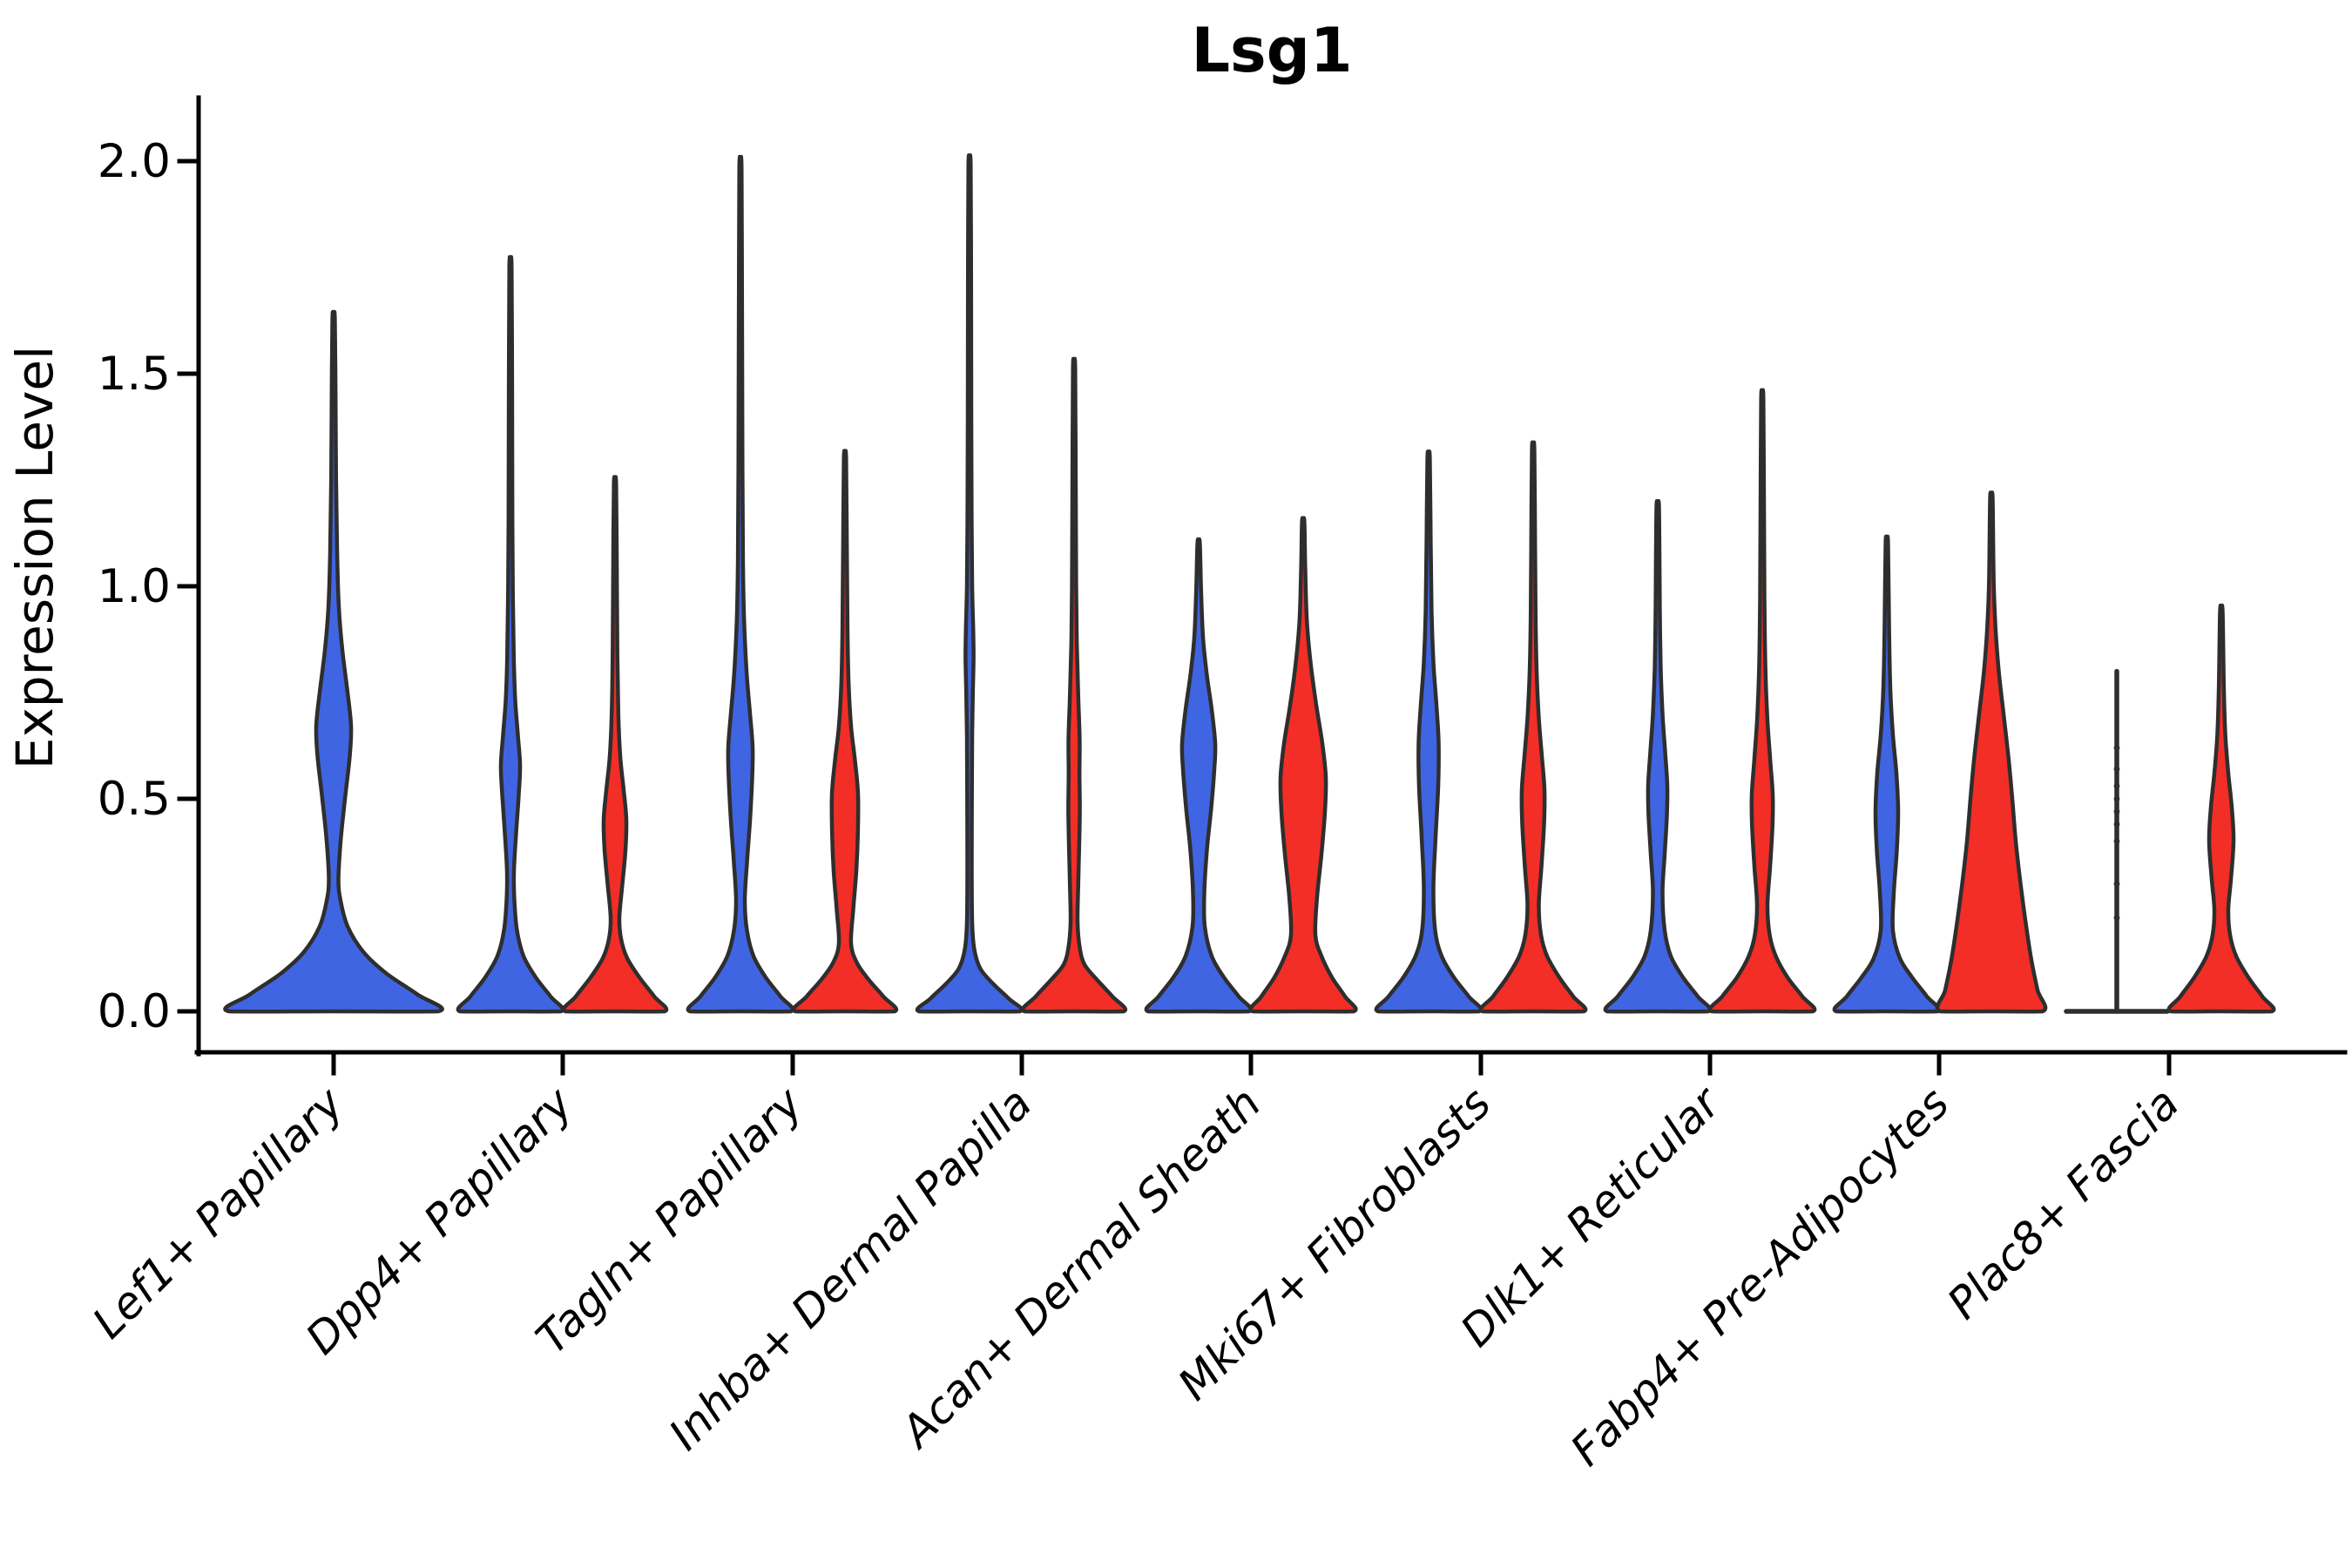 This screenshot has height=1568, width=2352. What do you see at coordinates (134, 1012) in the screenshot?
I see `y-tick-label: 0.0` at bounding box center [134, 1012].